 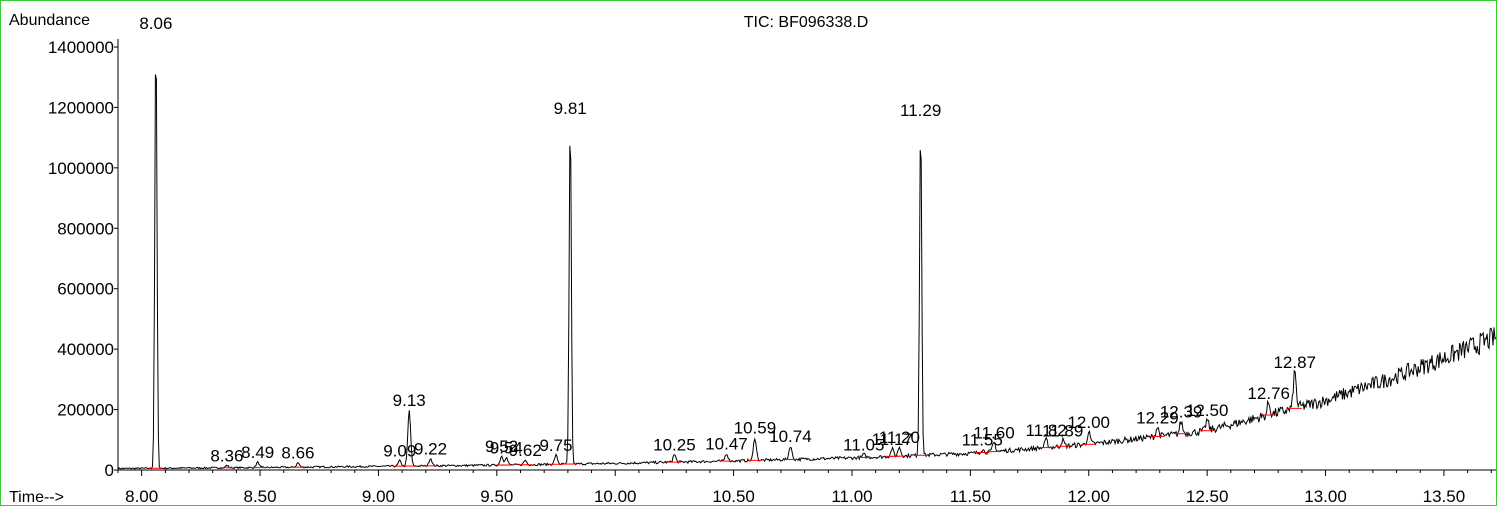 What do you see at coordinates (1444, 496) in the screenshot?
I see `x-tick-label: 13.50` at bounding box center [1444, 496].